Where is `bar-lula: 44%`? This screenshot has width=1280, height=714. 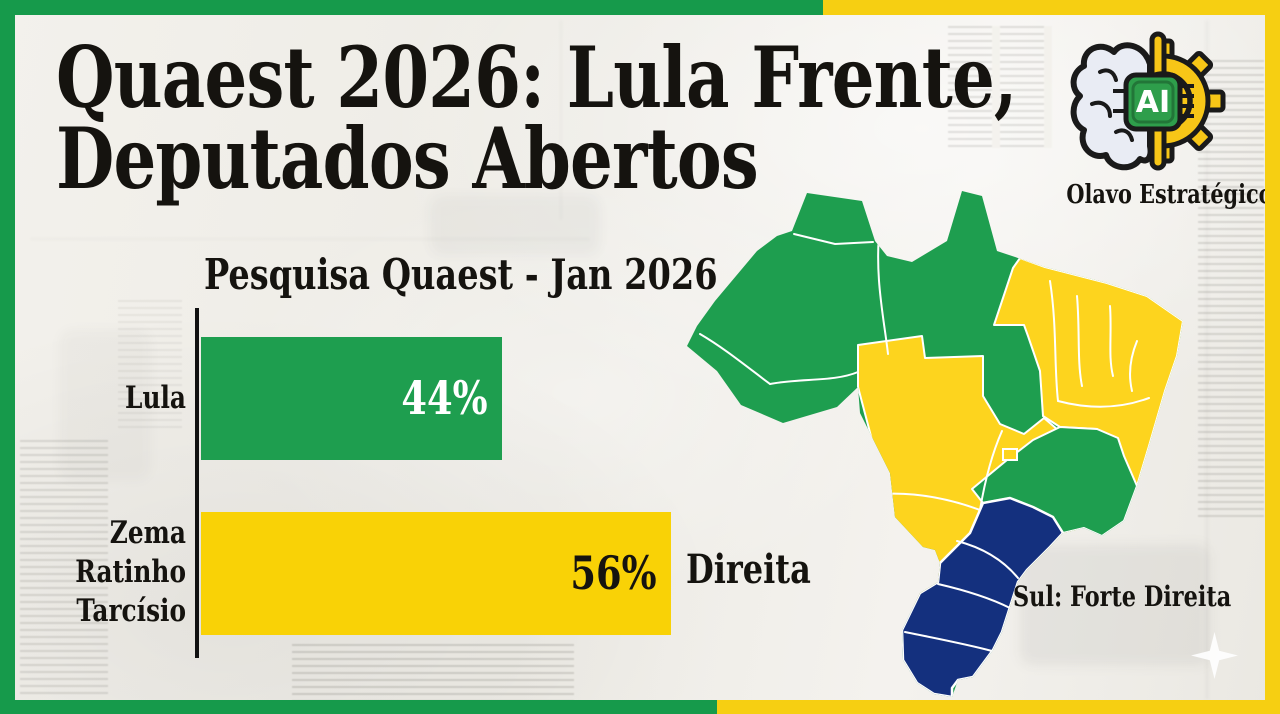
bar-lula: 44% is located at coordinates (351, 398).